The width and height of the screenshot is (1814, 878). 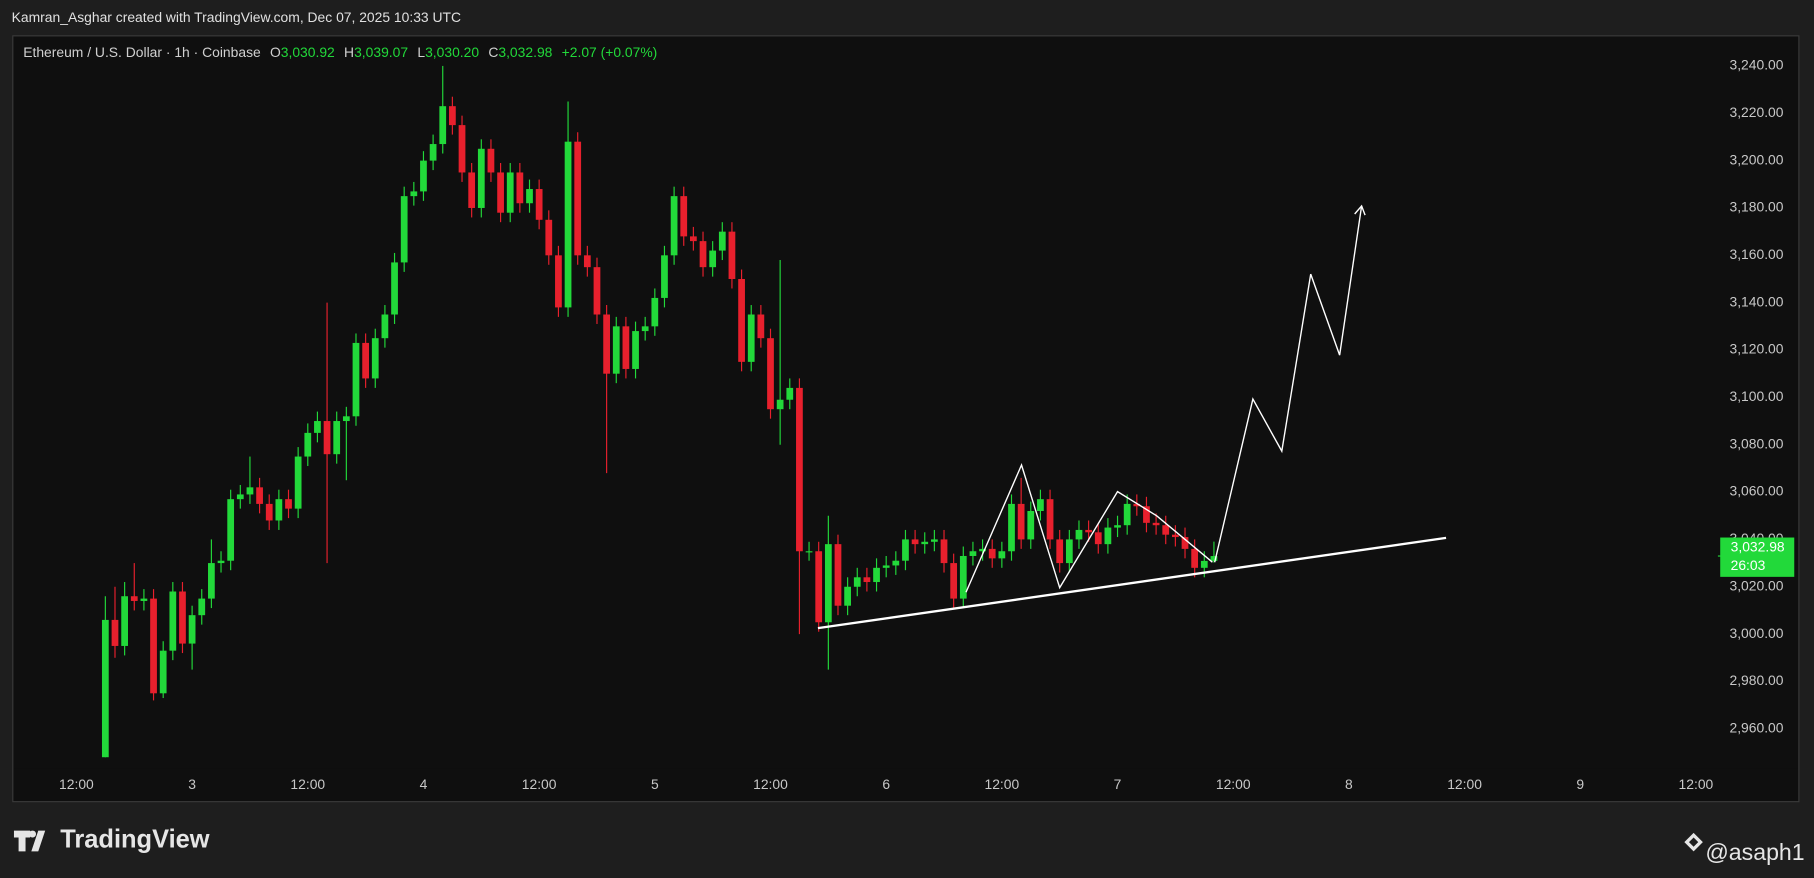 What do you see at coordinates (275, 52) in the screenshot?
I see `ohlc-key: O` at bounding box center [275, 52].